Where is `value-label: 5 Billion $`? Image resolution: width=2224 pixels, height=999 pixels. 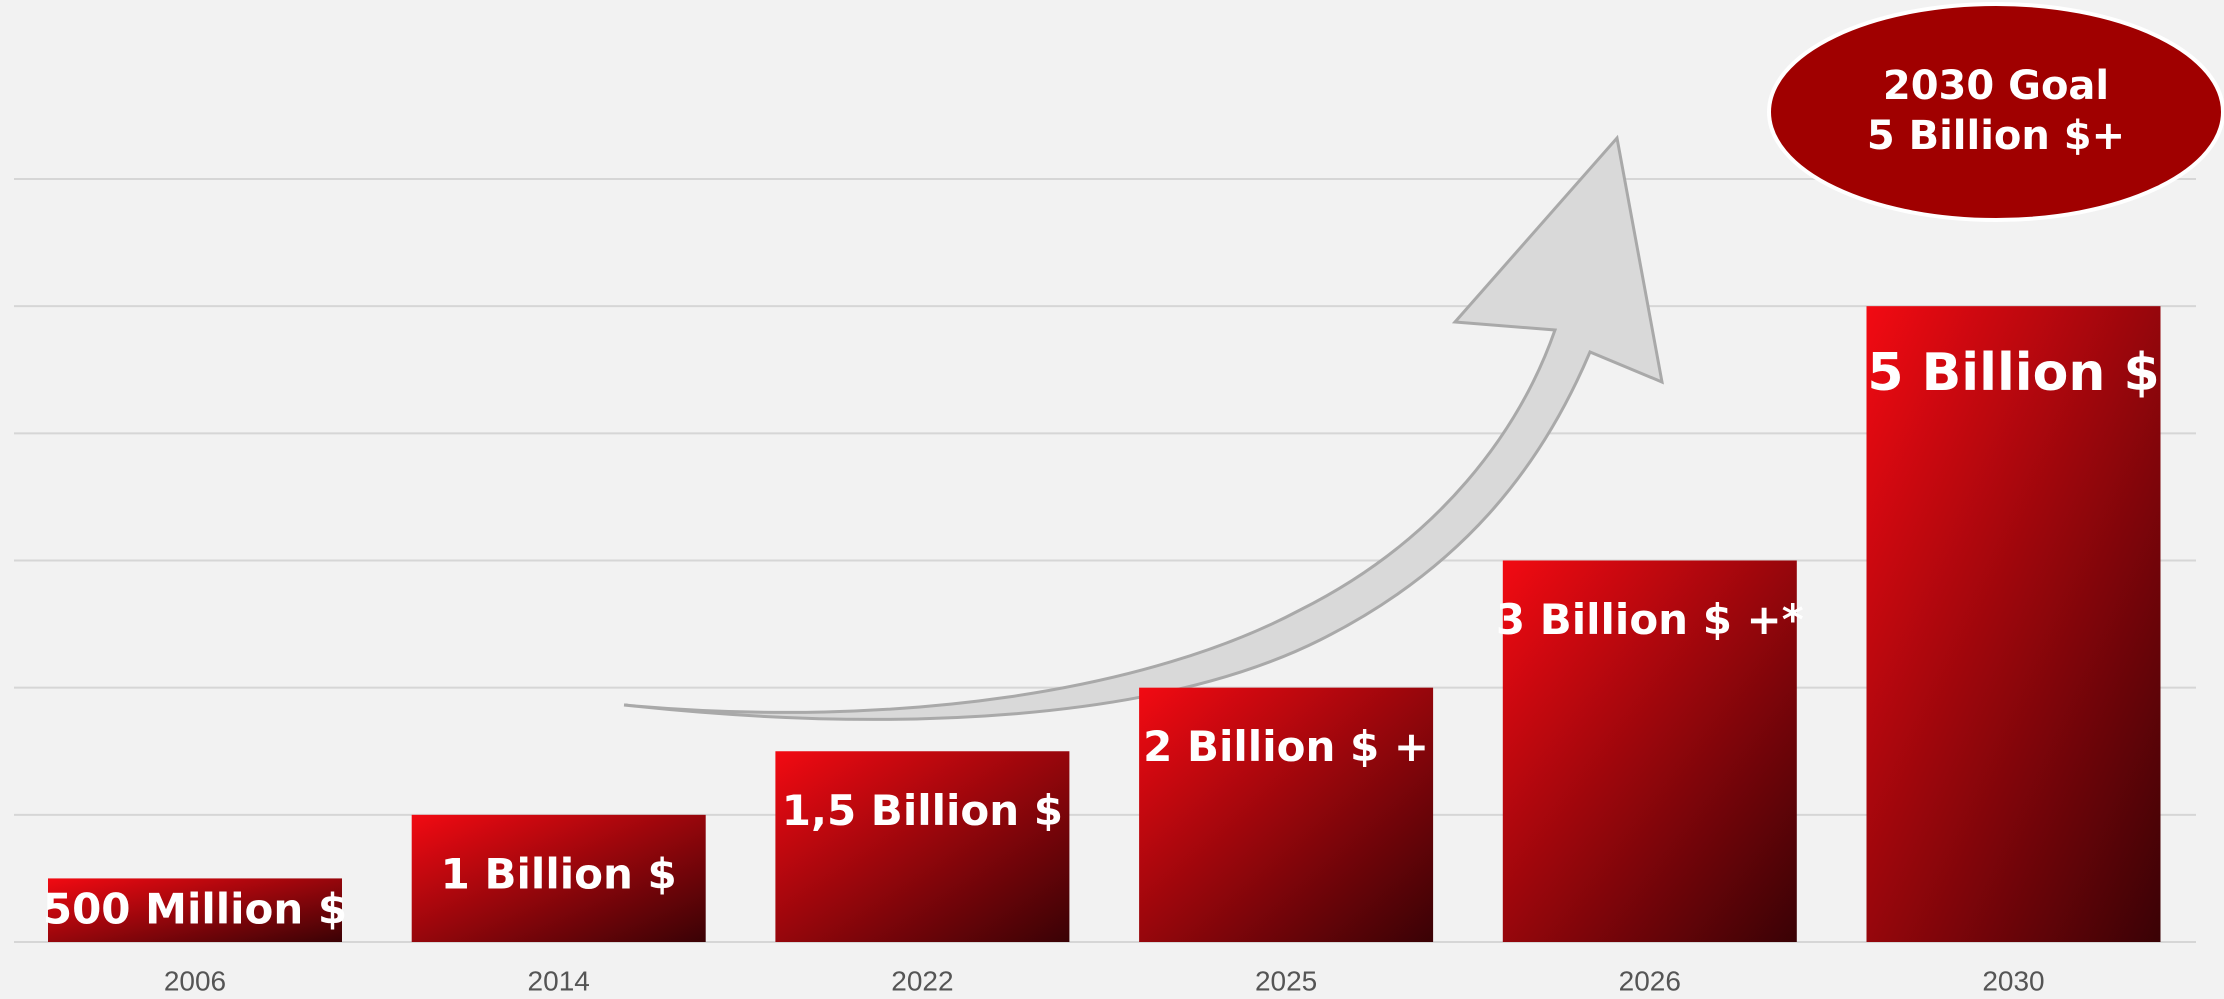 value-label: 5 Billion $ is located at coordinates (2013, 373).